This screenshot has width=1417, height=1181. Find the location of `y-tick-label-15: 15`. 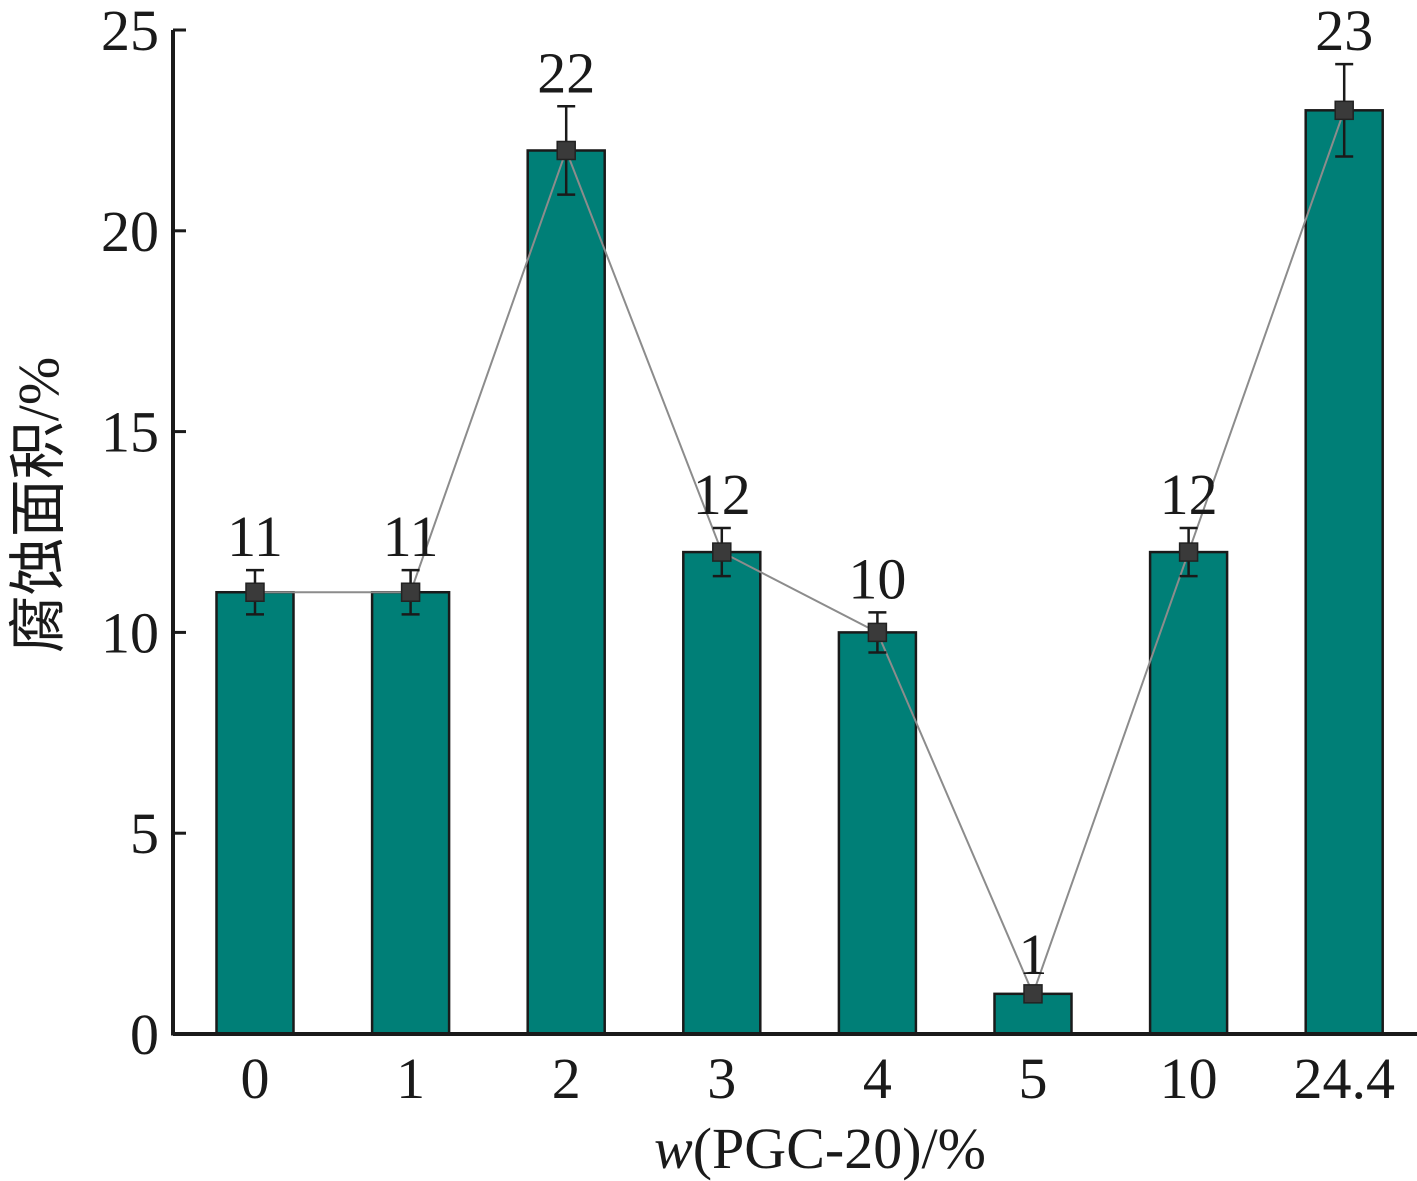

y-tick-label-15: 15 is located at coordinates (130, 432).